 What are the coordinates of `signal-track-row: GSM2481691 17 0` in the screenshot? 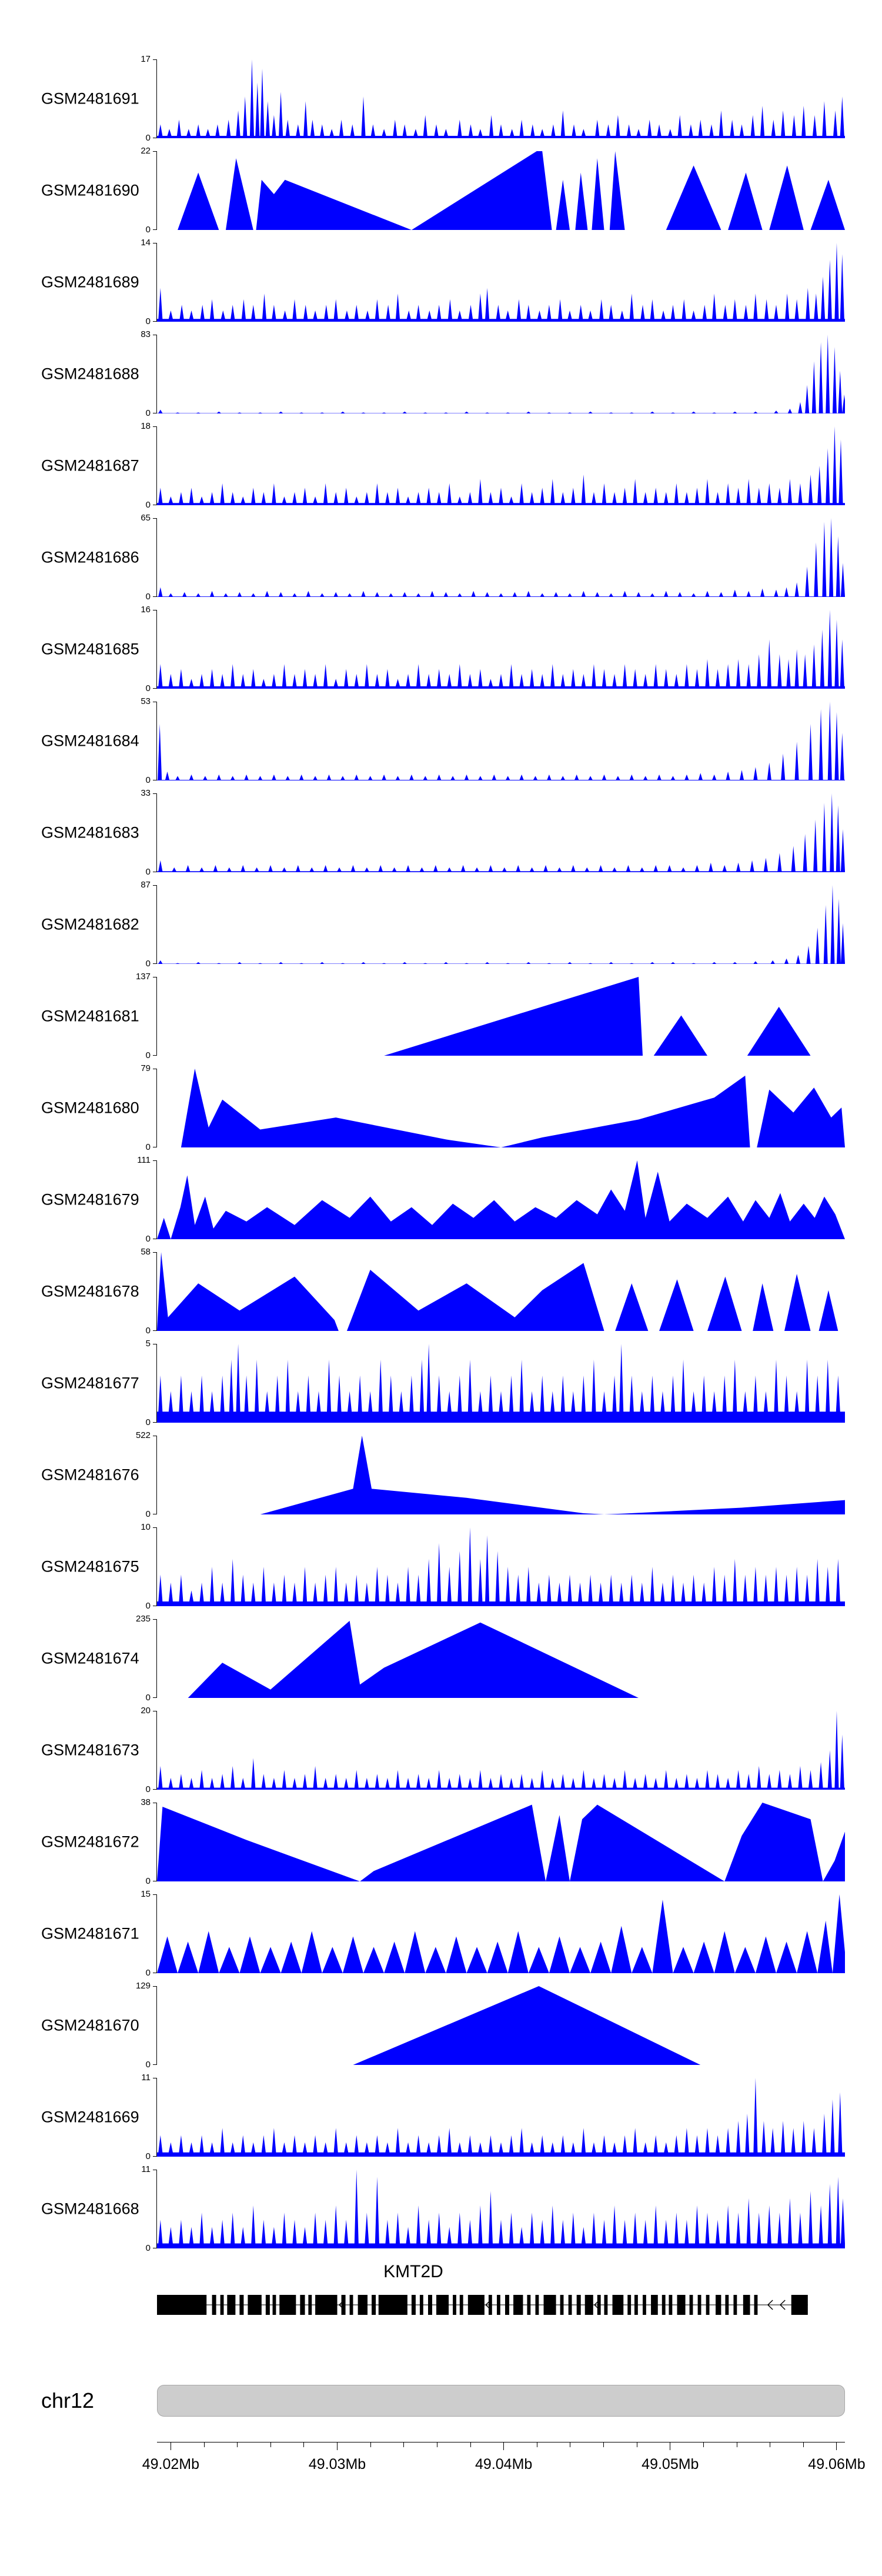 It's located at (441, 99).